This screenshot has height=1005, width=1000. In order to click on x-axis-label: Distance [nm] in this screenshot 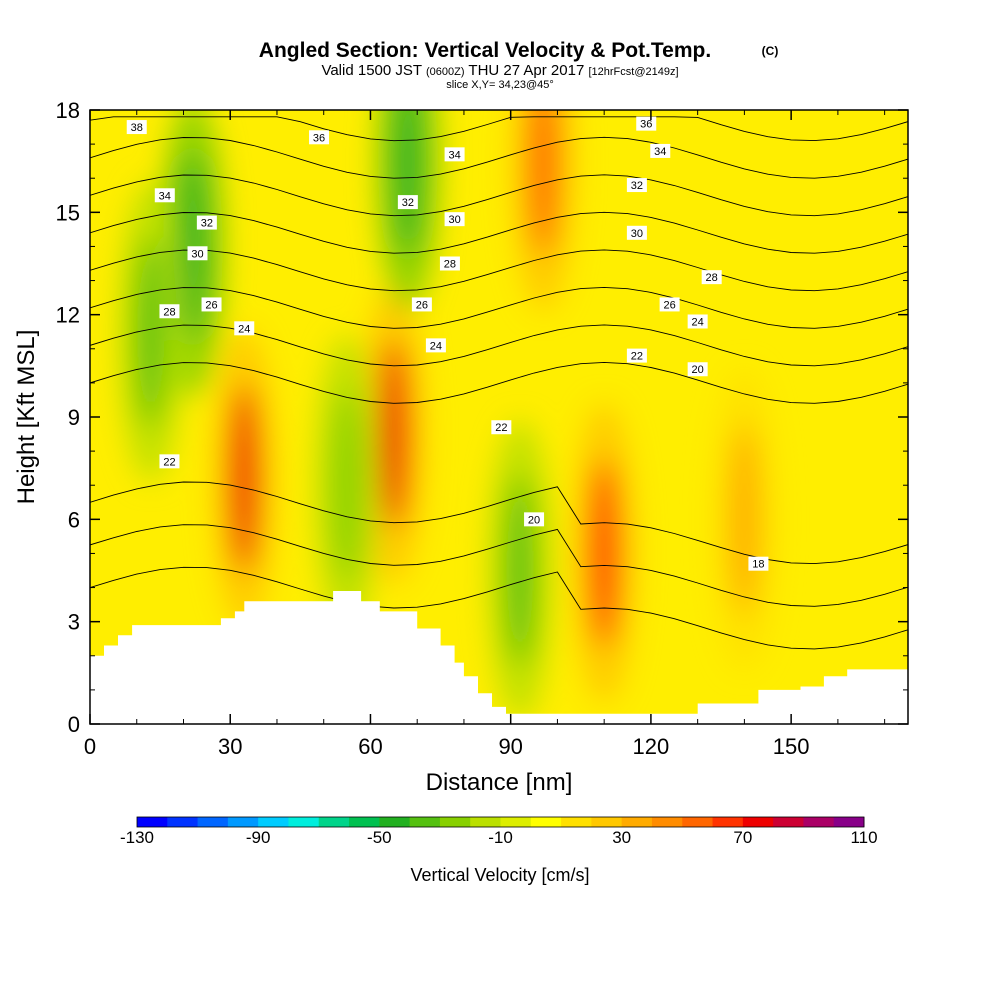, I will do `click(499, 782)`.